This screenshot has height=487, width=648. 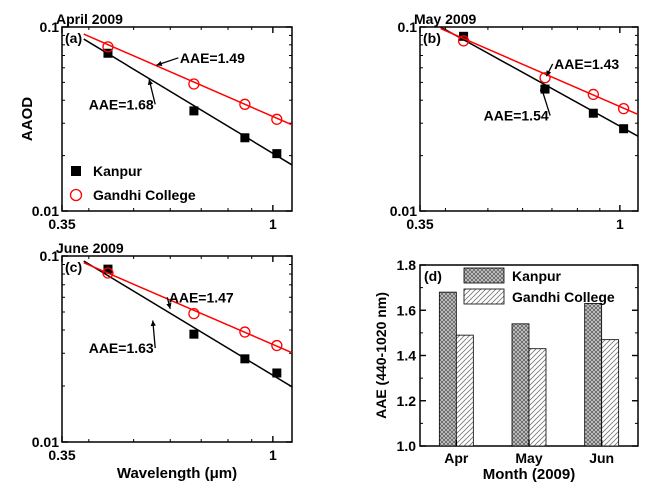 What do you see at coordinates (433, 276) in the screenshot?
I see `panel-label: (d)` at bounding box center [433, 276].